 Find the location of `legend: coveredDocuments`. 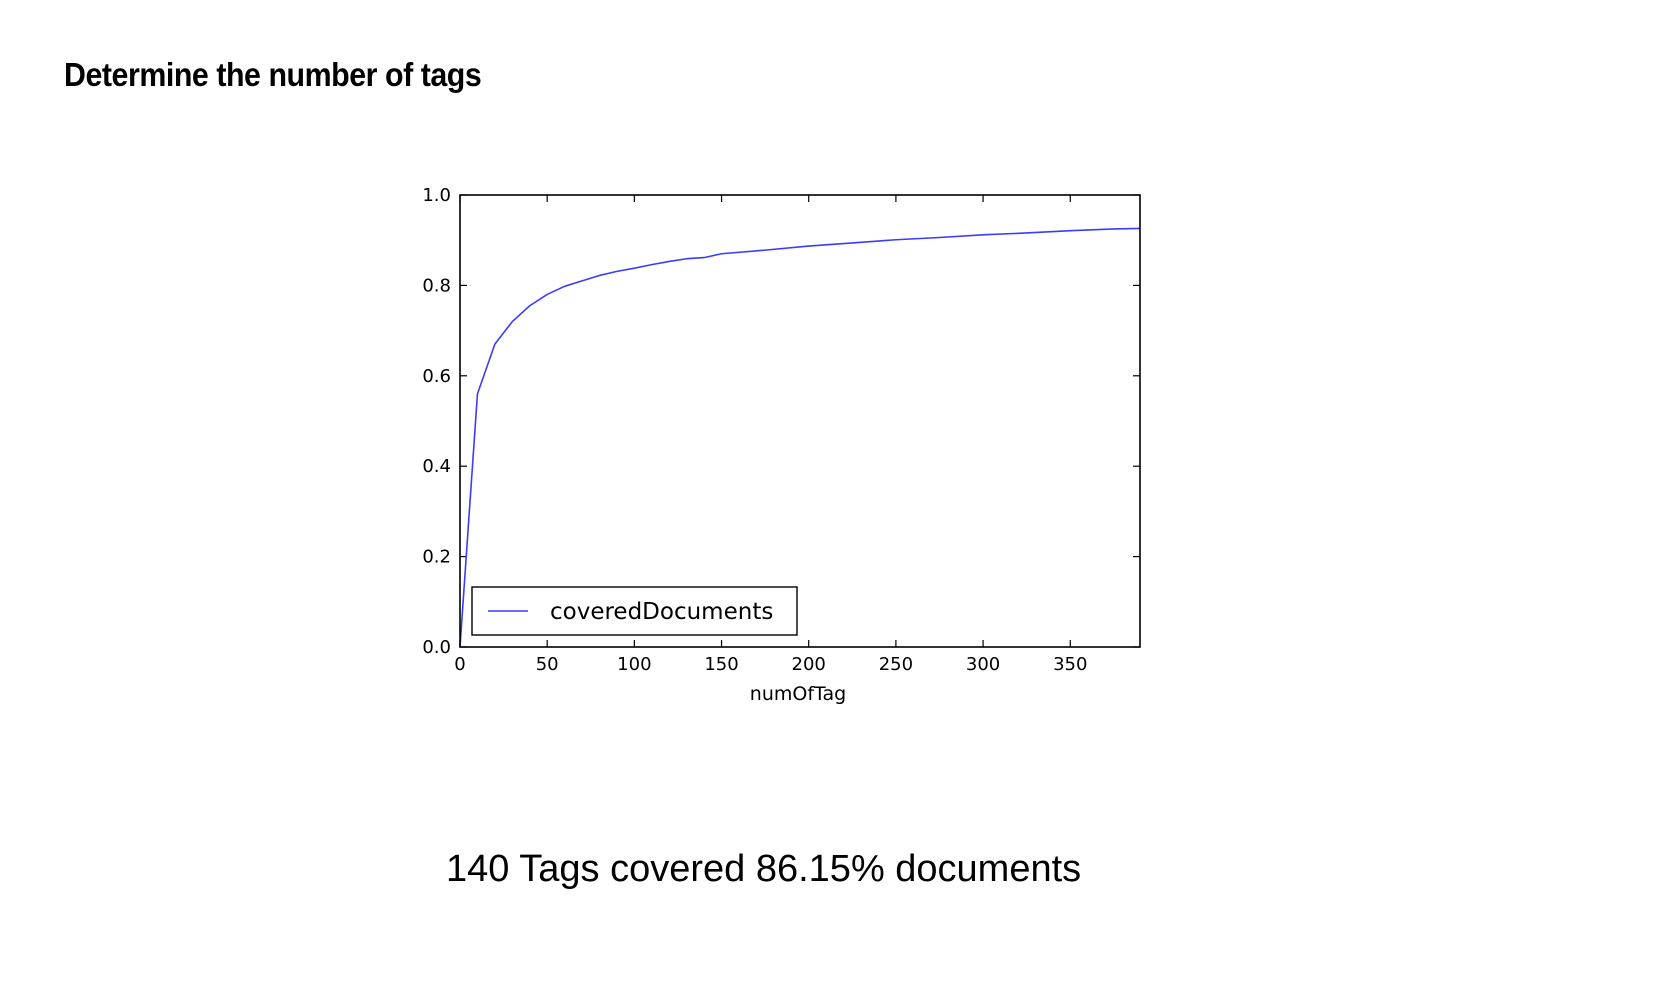

legend: coveredDocuments is located at coordinates (634, 611).